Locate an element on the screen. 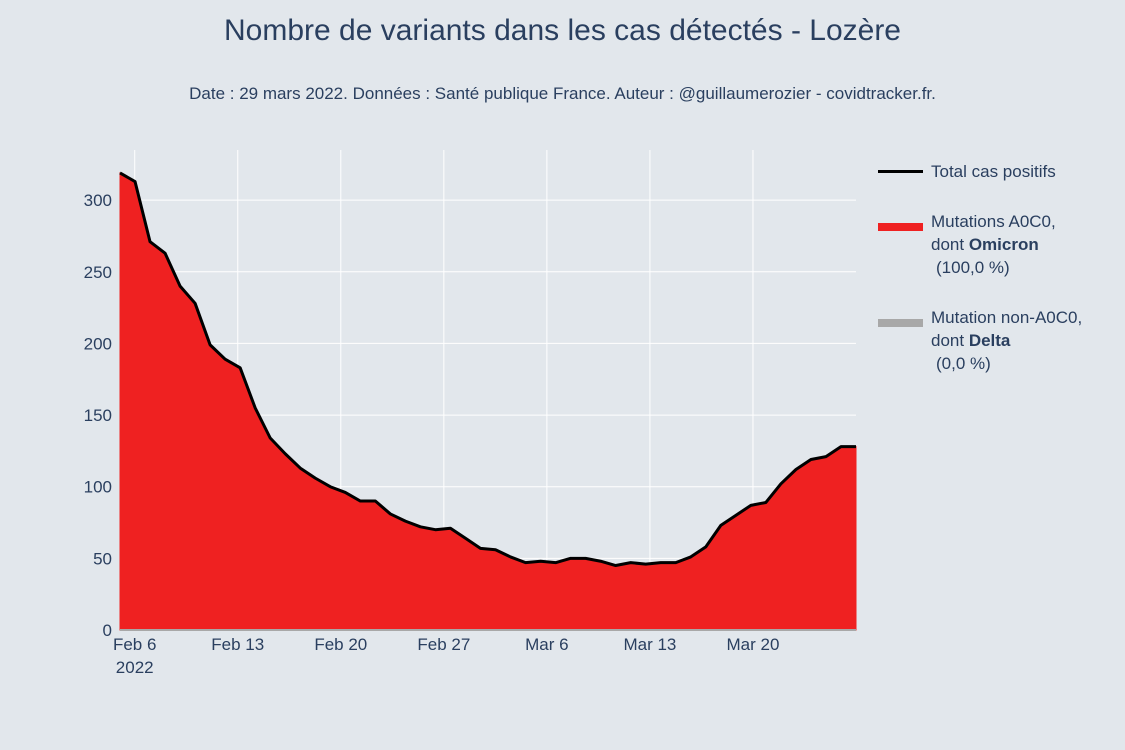 The height and width of the screenshot is (750, 1125). x-tick-label: Mar 13 is located at coordinates (649, 644).